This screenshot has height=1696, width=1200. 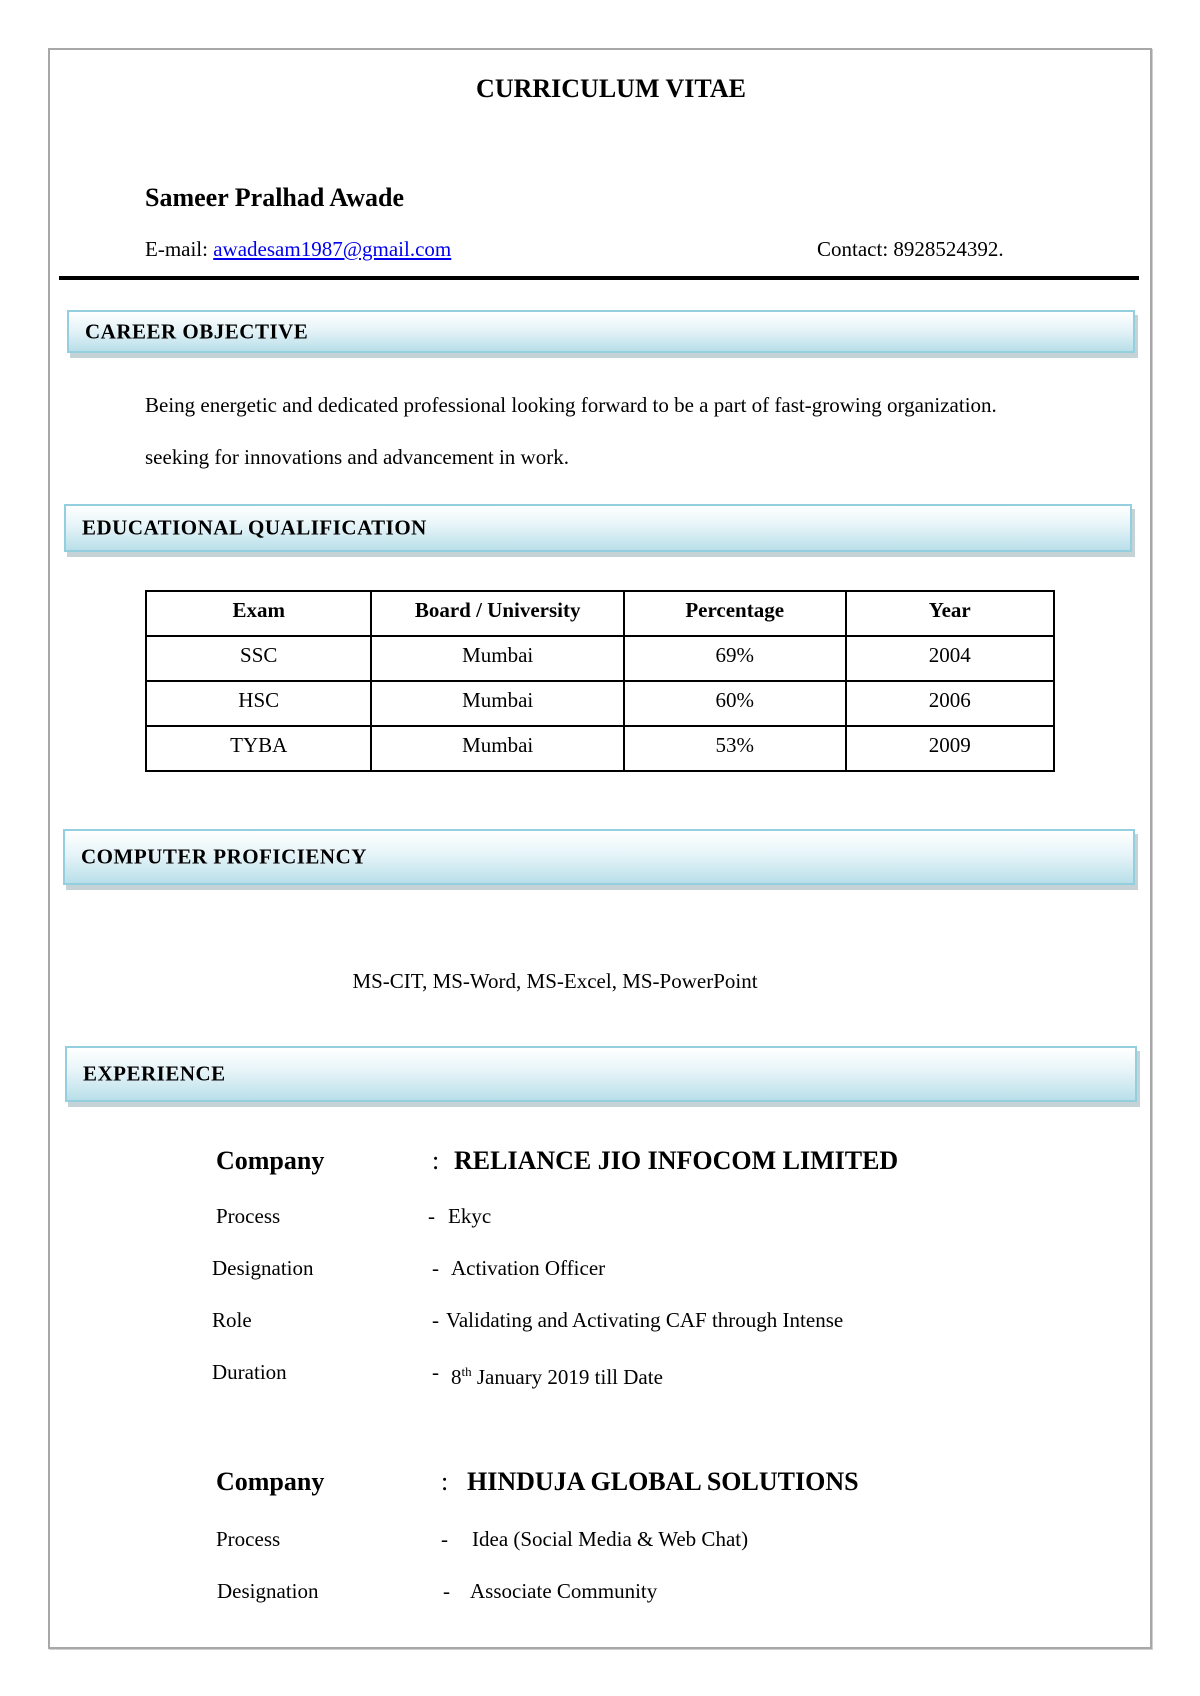 What do you see at coordinates (466, 1371) in the screenshot?
I see `duration-suffix: th` at bounding box center [466, 1371].